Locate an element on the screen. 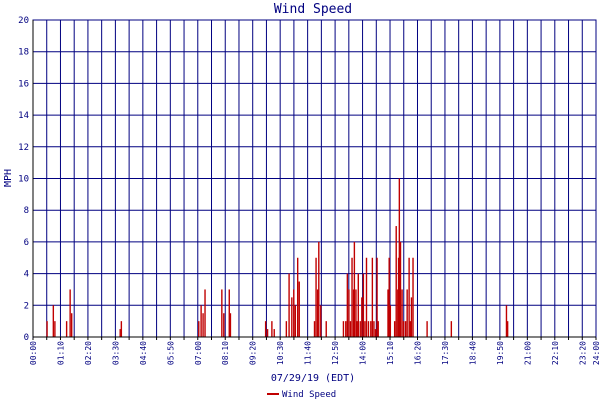  x-tick-label: 12:50 is located at coordinates (335, 353).